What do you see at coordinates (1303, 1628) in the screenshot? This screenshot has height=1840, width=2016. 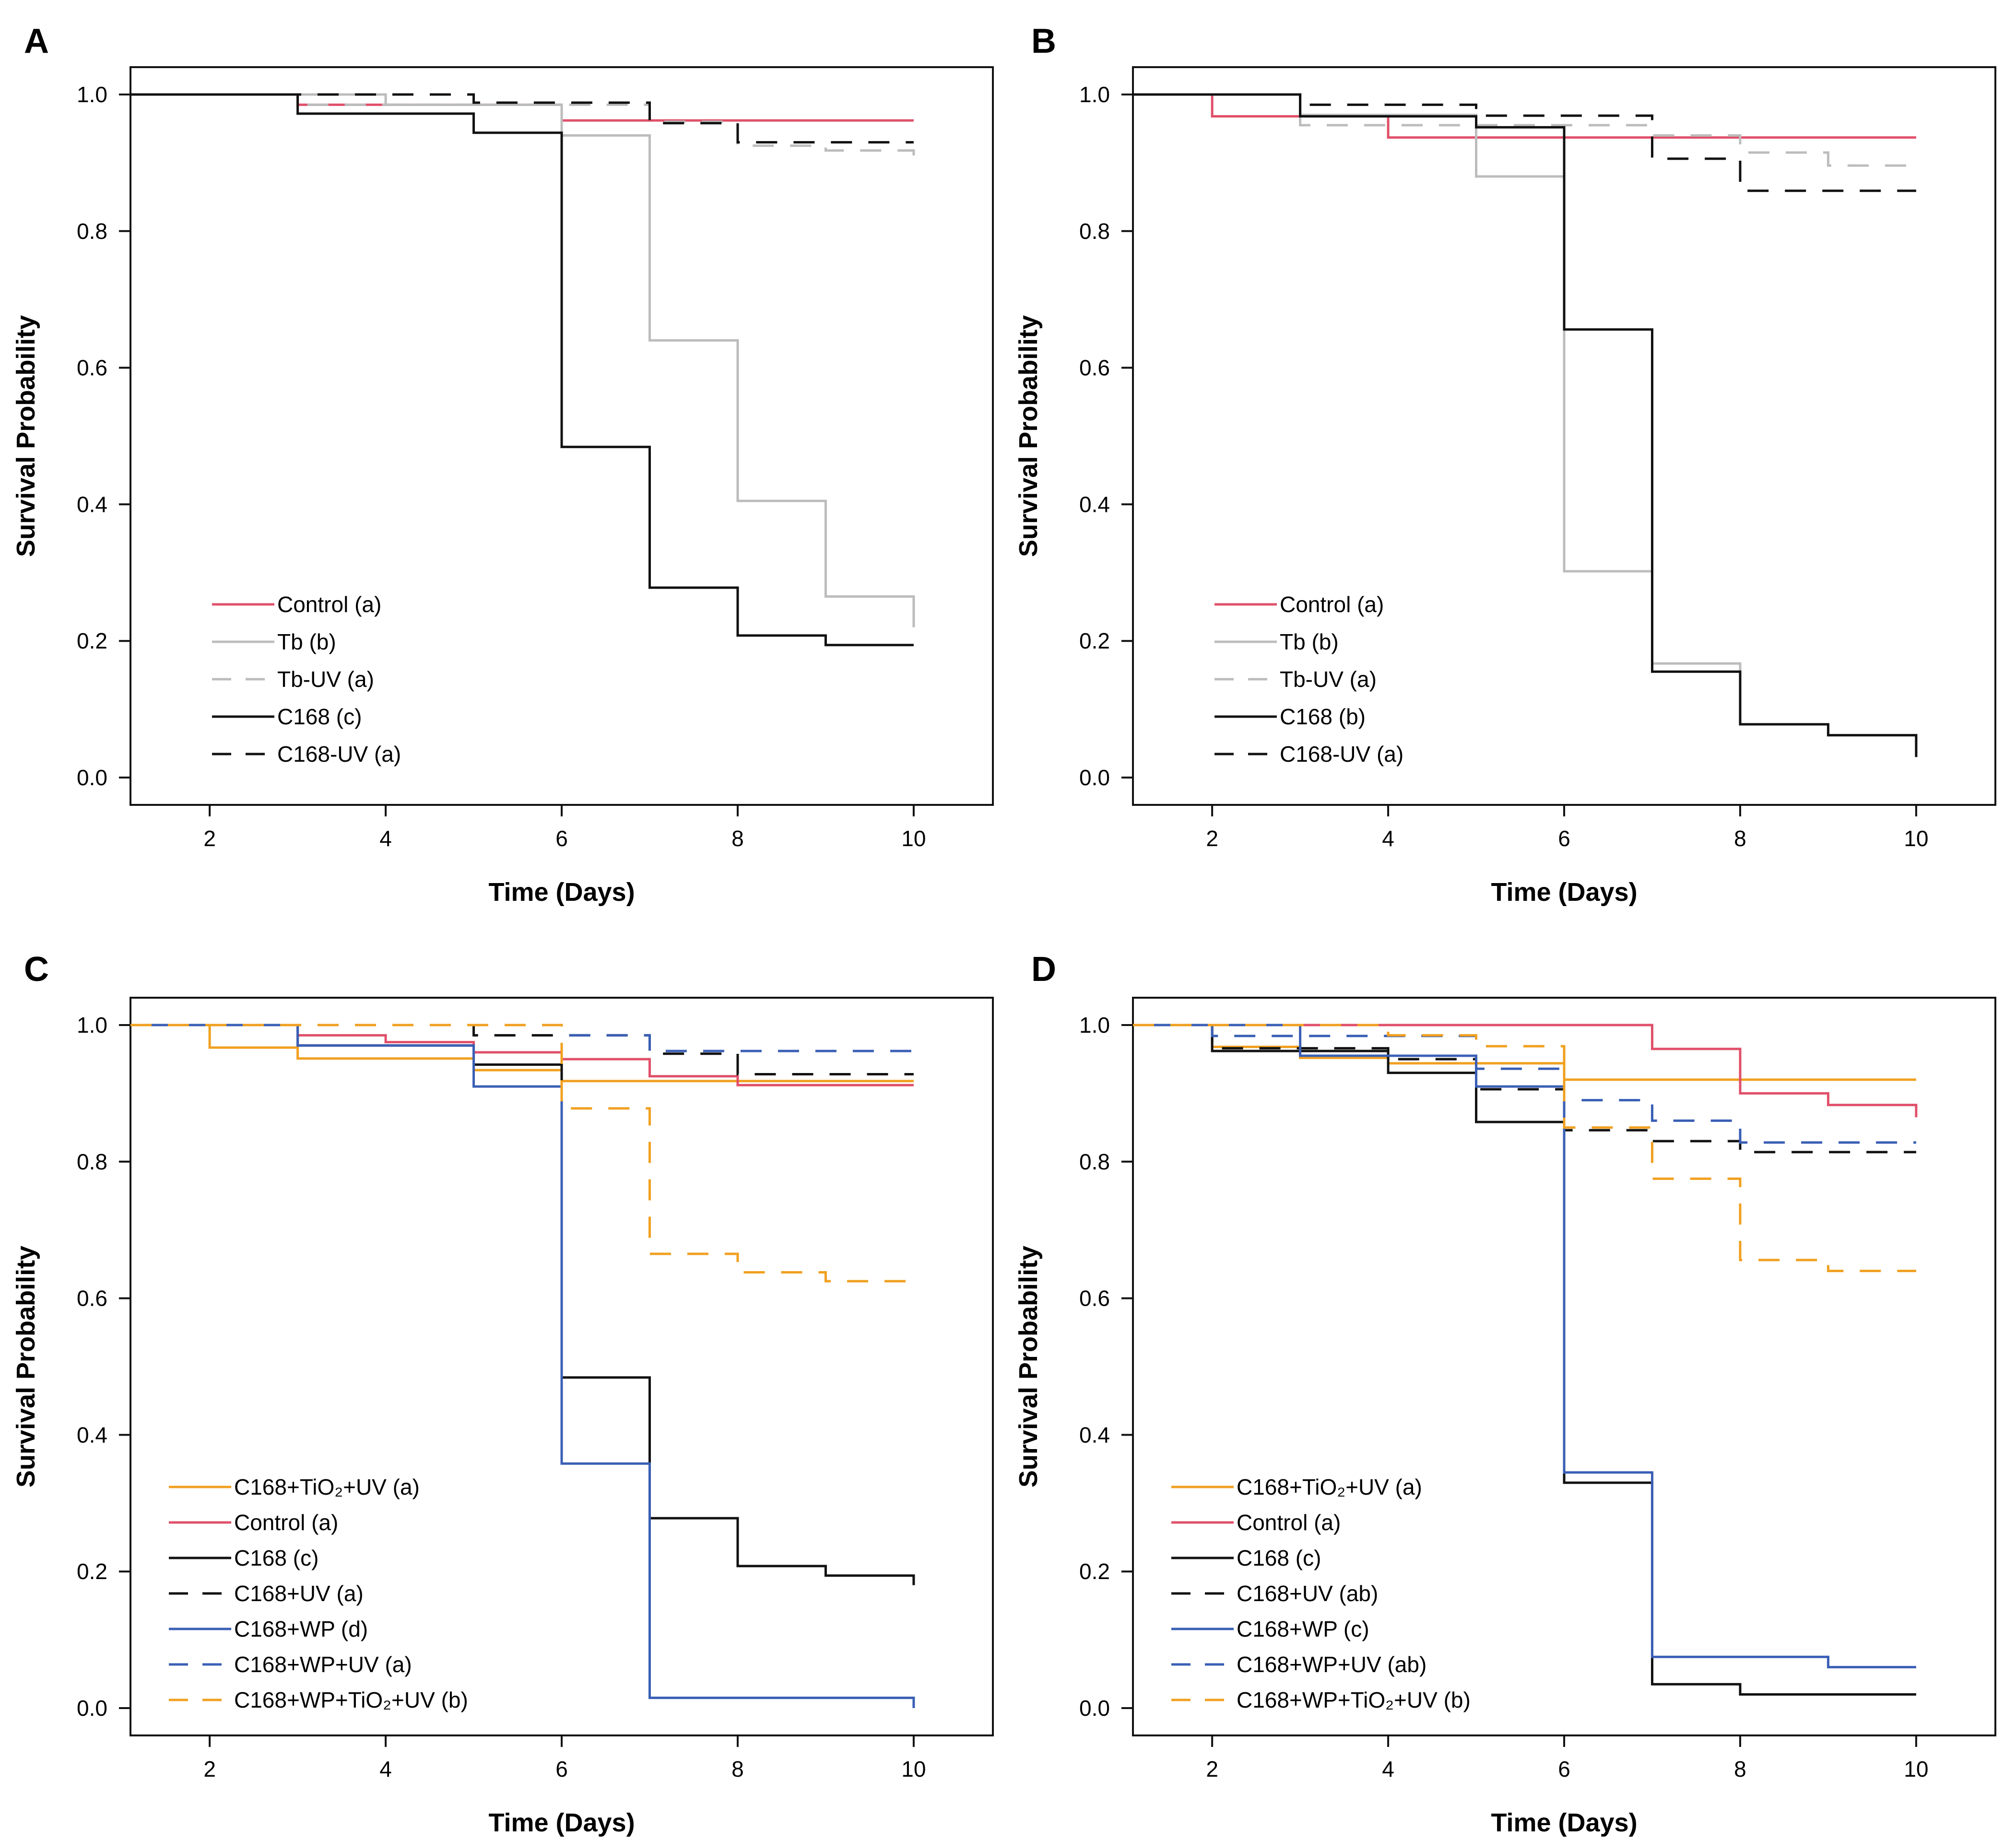 I see `legend-label: C168+WP (c)` at bounding box center [1303, 1628].